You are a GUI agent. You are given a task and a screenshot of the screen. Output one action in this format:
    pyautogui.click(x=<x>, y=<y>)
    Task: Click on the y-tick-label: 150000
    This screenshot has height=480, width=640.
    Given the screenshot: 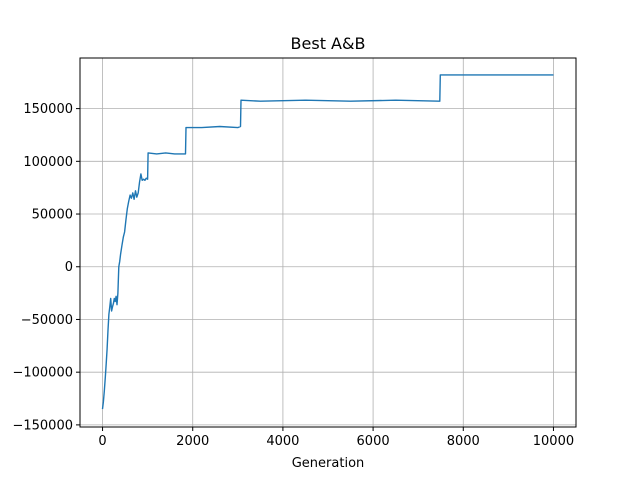 What is the action you would take?
    pyautogui.click(x=48, y=109)
    